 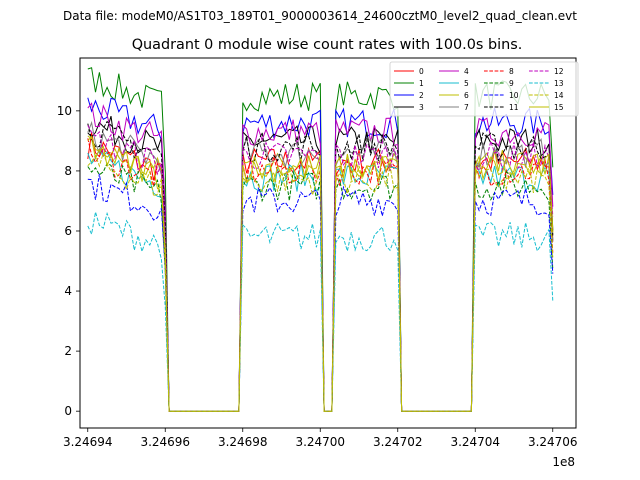 I want to click on y-tick-label: 2, so click(x=68, y=351).